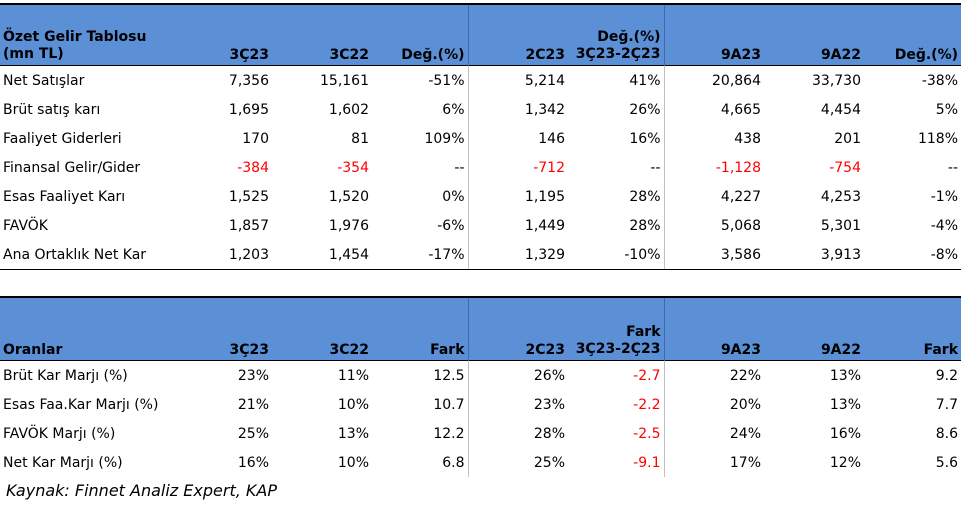 The height and width of the screenshot is (506, 961). I want to click on cell-value: 4,454, so click(840, 109).